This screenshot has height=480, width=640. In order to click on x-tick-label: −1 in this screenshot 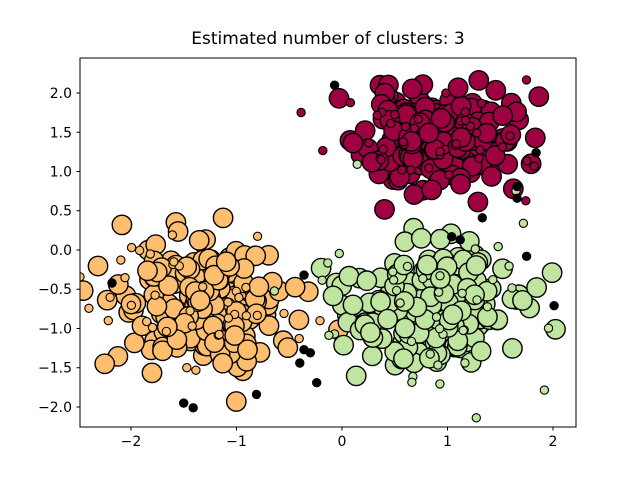, I will do `click(236, 442)`.